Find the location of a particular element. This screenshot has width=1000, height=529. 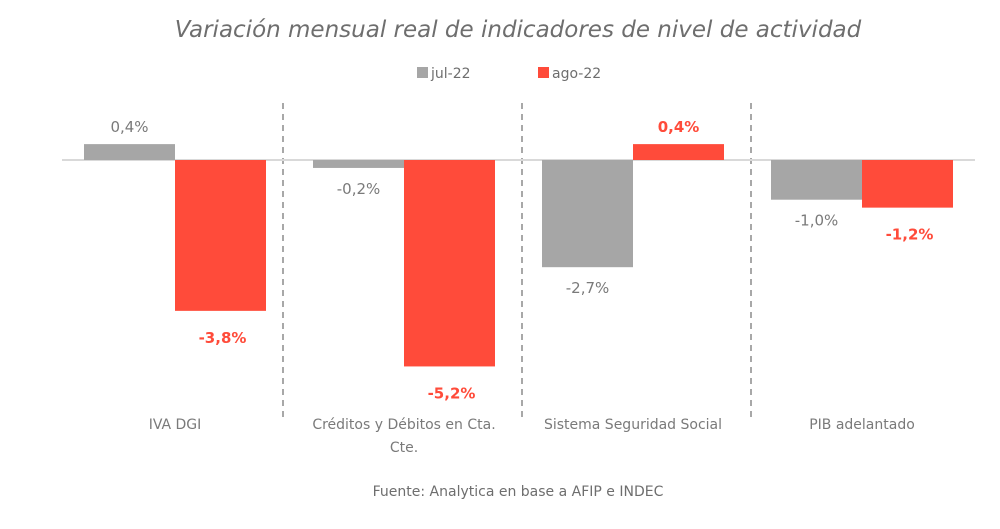

legend: jul-22 ago-22 is located at coordinates (509, 74).